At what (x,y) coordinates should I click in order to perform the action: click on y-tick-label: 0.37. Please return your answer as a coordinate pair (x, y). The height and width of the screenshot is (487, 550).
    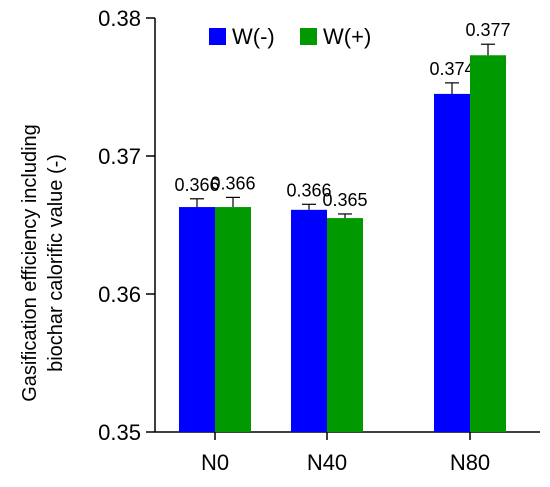
    Looking at the image, I should click on (119, 156).